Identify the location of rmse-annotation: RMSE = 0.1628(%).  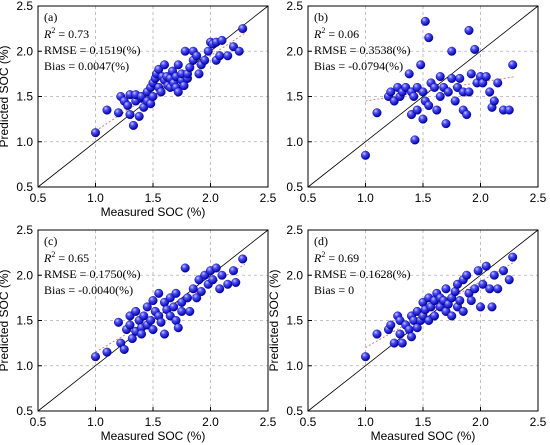
(362, 274).